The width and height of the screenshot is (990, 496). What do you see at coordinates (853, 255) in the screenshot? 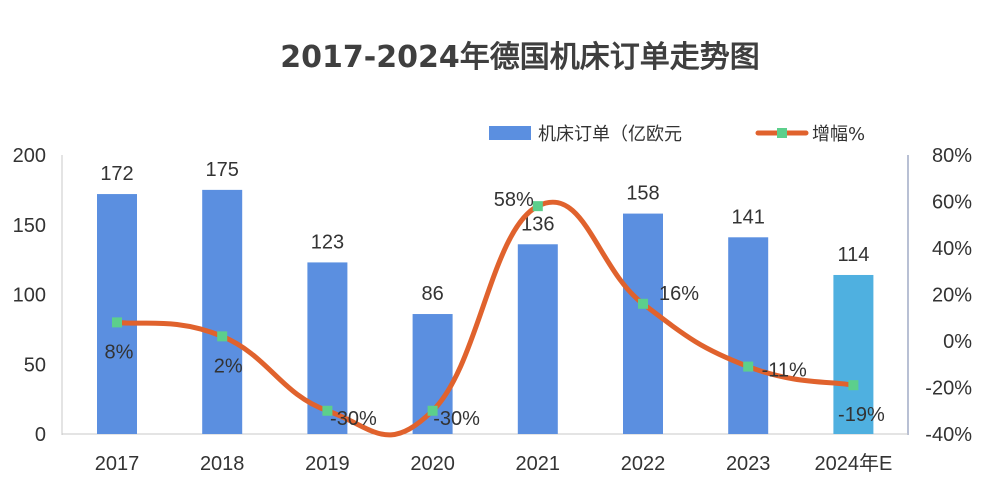
I see `bar-value-label: 114` at bounding box center [853, 255].